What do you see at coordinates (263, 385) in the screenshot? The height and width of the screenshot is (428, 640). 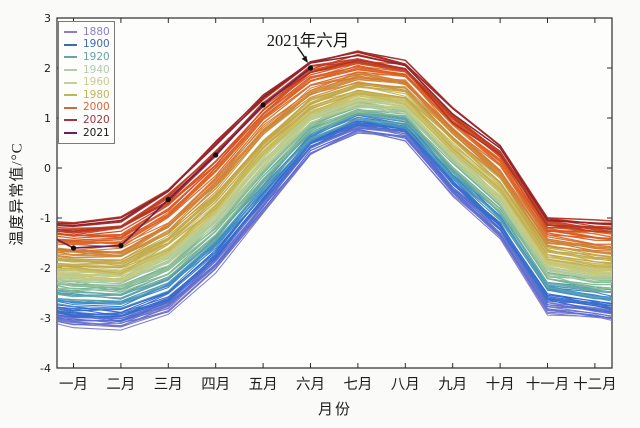 I see `x-tick-label: 五月` at bounding box center [263, 385].